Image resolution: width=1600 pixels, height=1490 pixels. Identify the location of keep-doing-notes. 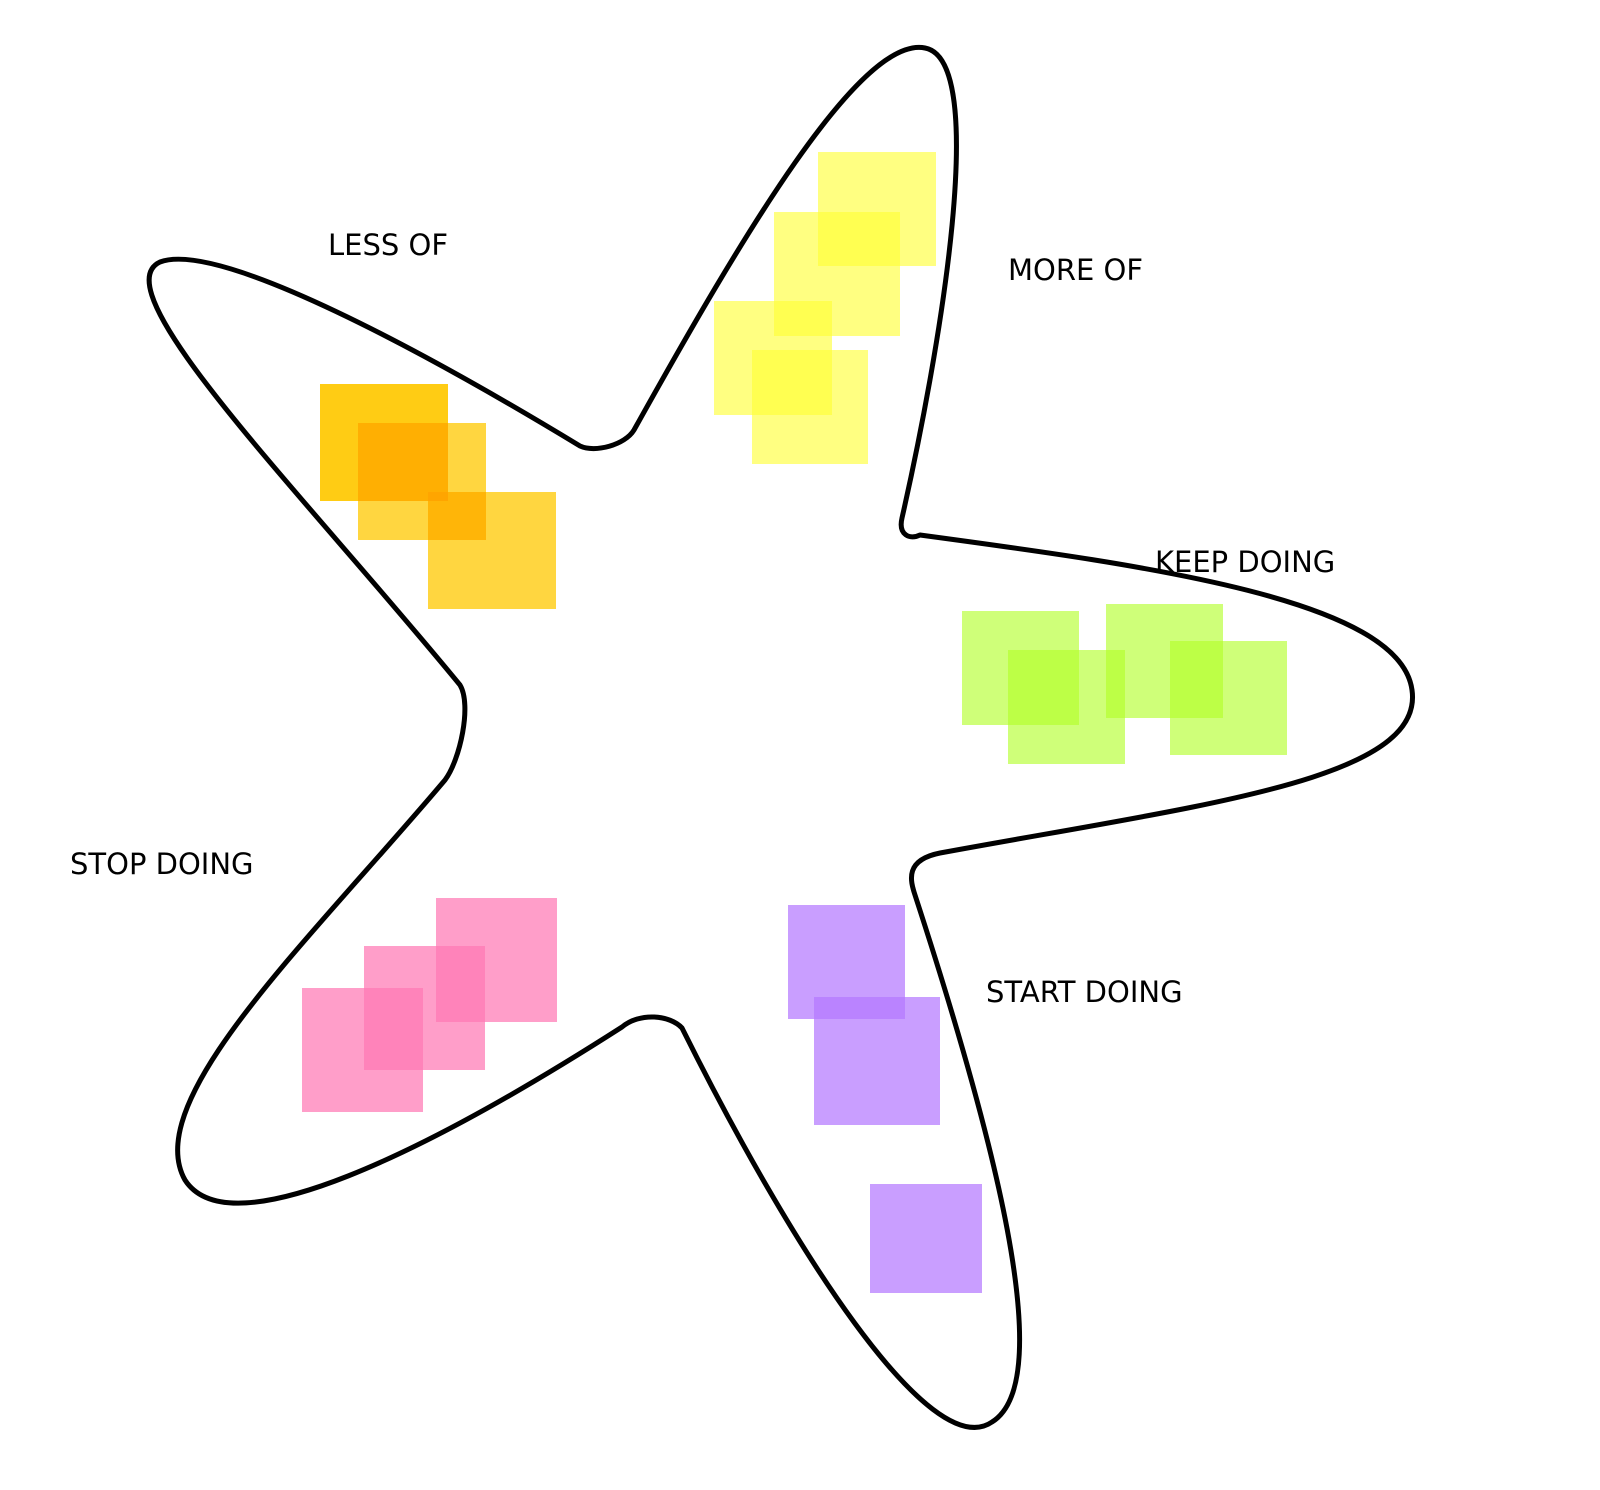
(1124, 684).